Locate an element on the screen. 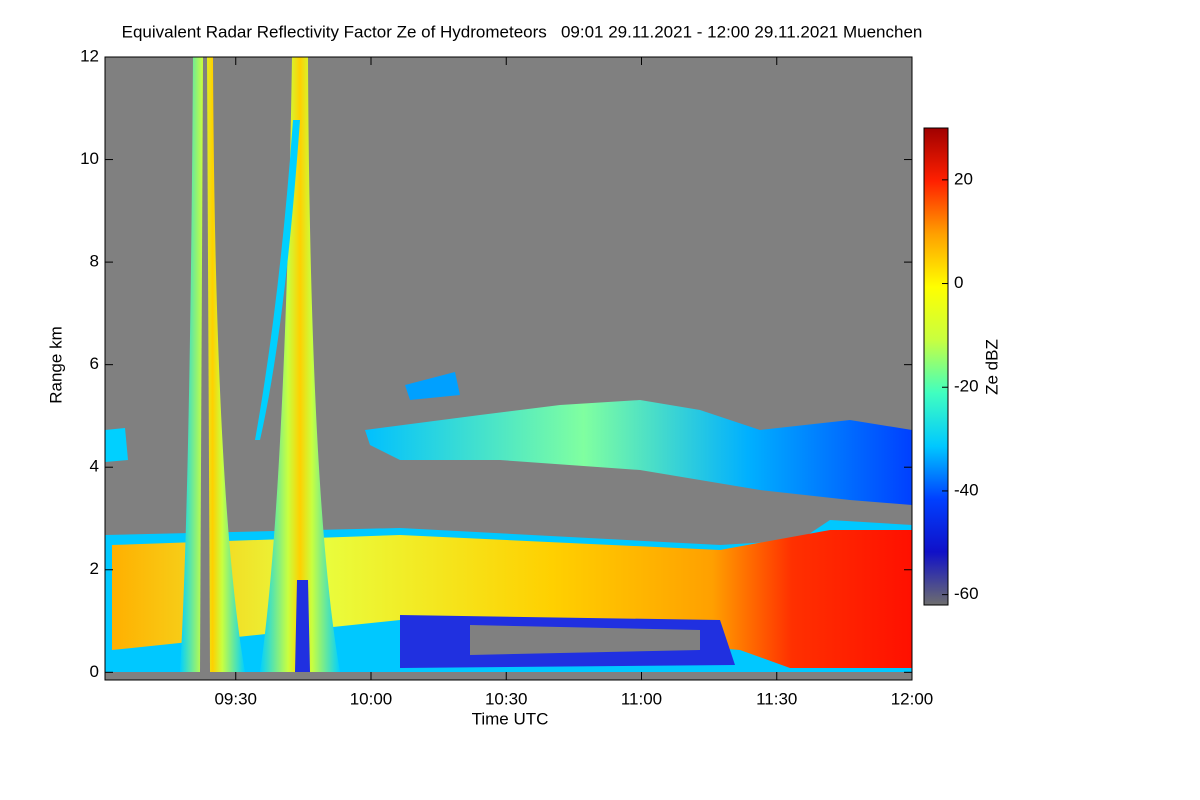 Image resolution: width=1200 pixels, height=800 pixels. y-tick-label: 8 is located at coordinates (94, 261).